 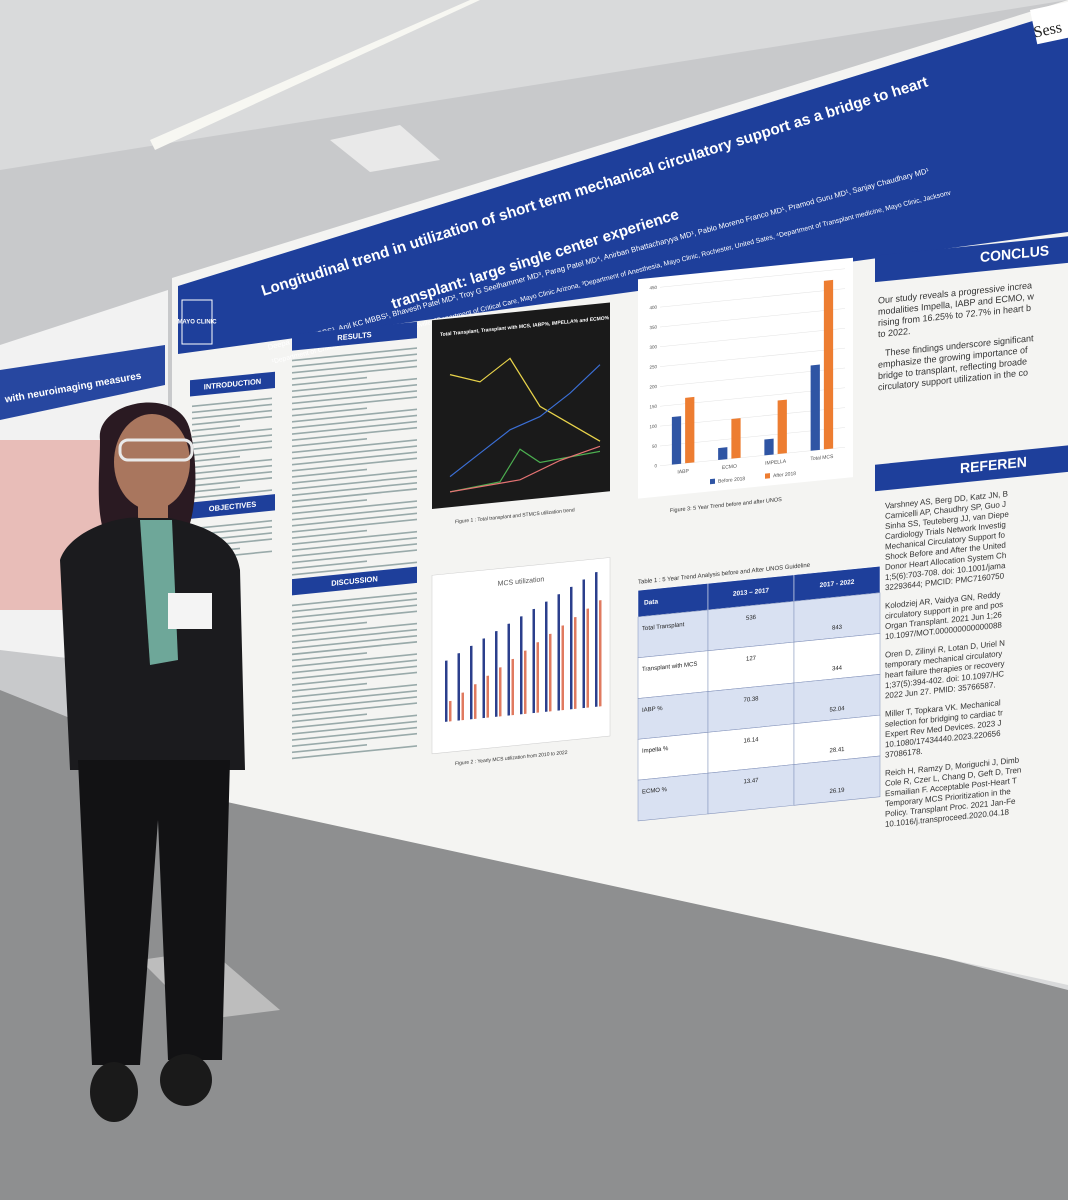 What do you see at coordinates (655, 750) in the screenshot?
I see `table-cell-text: Impella %` at bounding box center [655, 750].